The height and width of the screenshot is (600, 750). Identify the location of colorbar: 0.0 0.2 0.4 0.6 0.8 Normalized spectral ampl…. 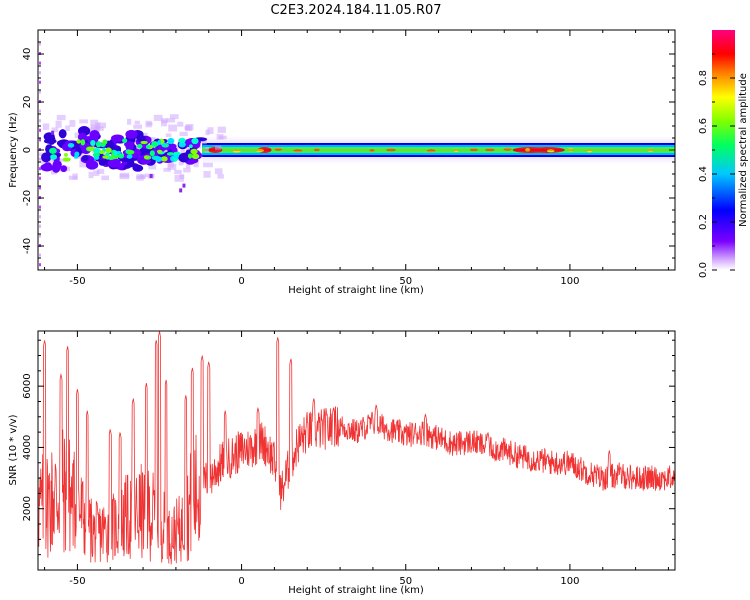
(723, 154).